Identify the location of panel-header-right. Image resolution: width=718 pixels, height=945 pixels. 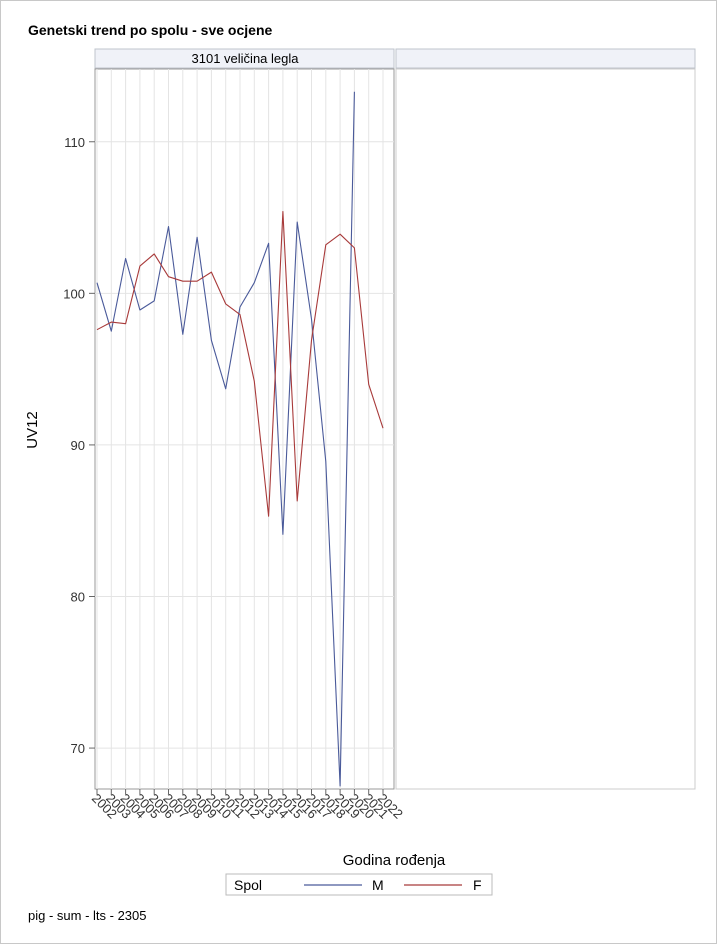
(545, 58).